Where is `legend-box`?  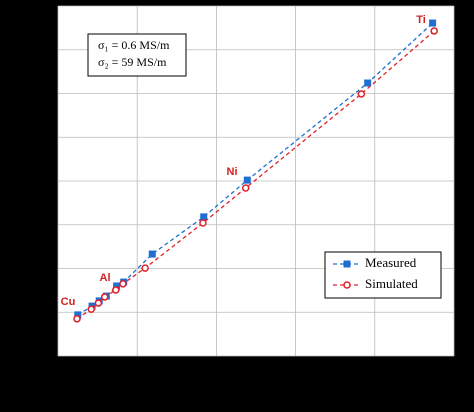
legend-box is located at coordinates (383, 275).